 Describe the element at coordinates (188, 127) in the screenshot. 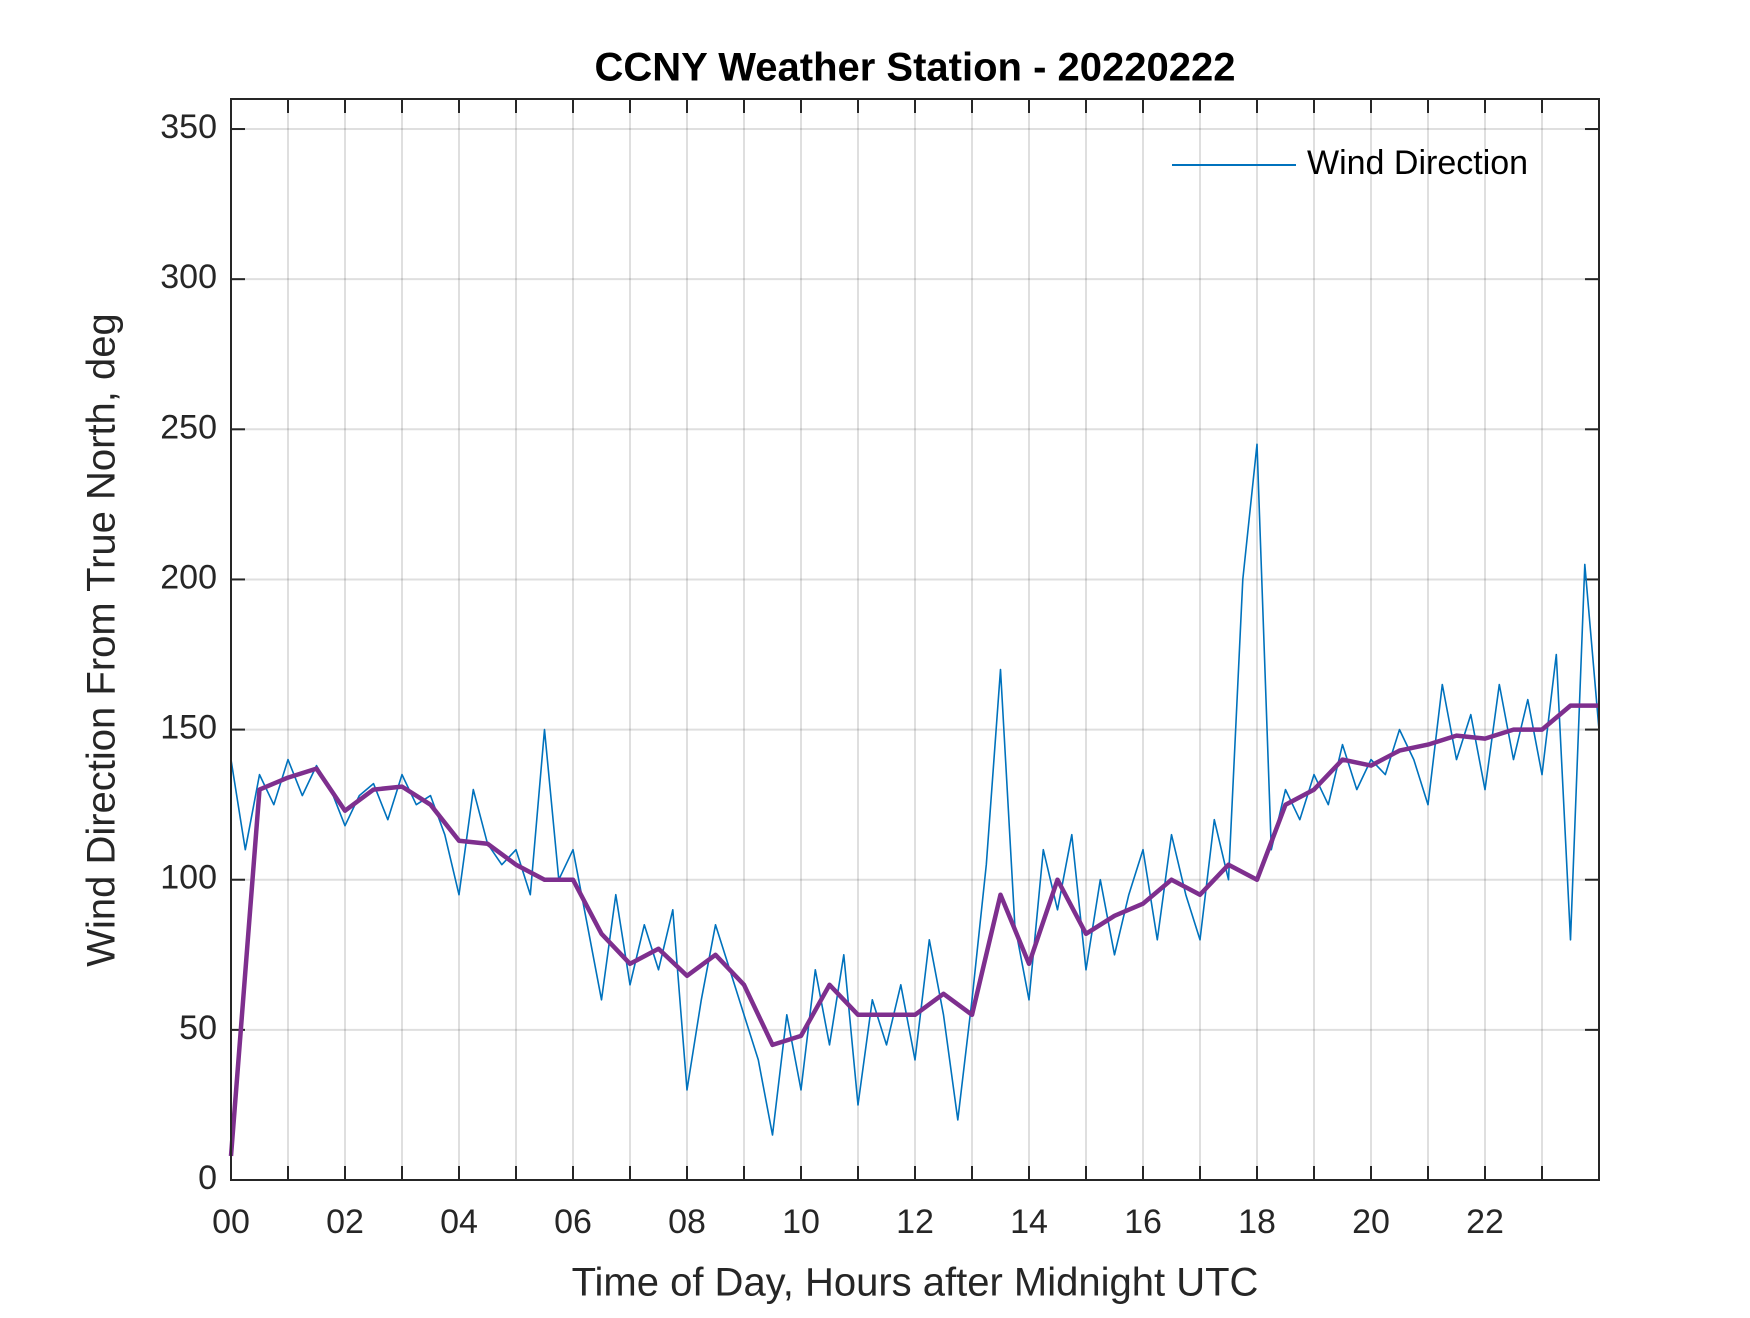

I see `y-tick-label: 350` at that location.